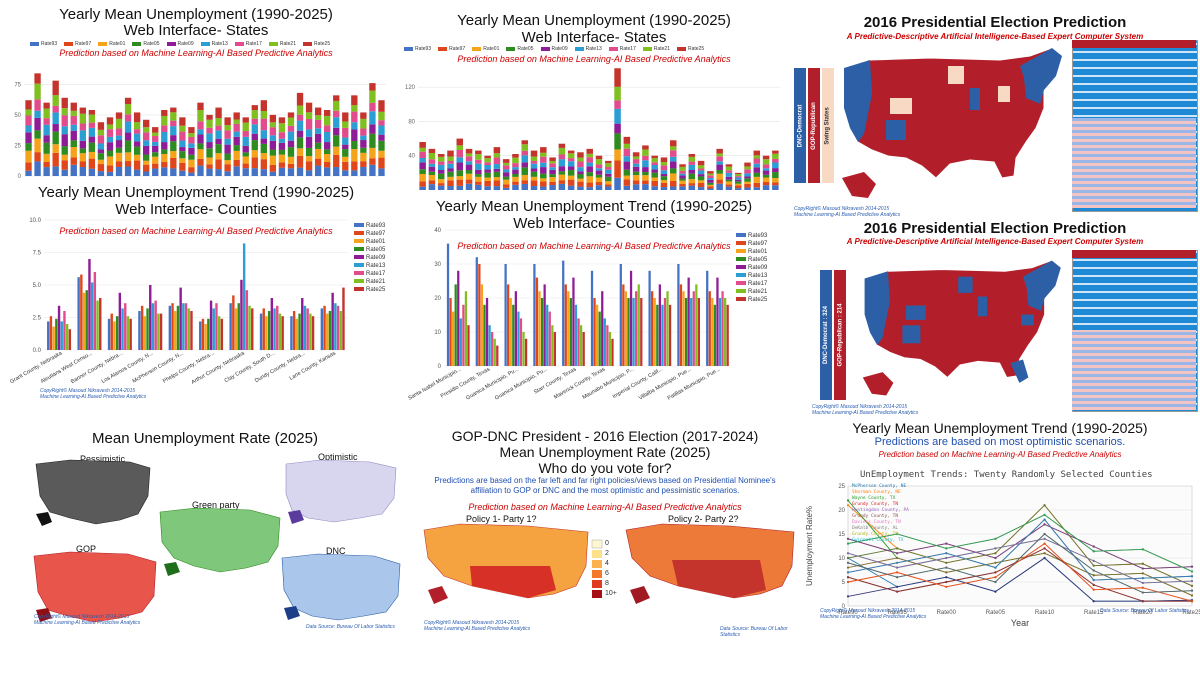 The image size is (1200, 675). What do you see at coordinates (1134, 44) in the screenshot?
I see `panel3-results-table-header` at bounding box center [1134, 44].